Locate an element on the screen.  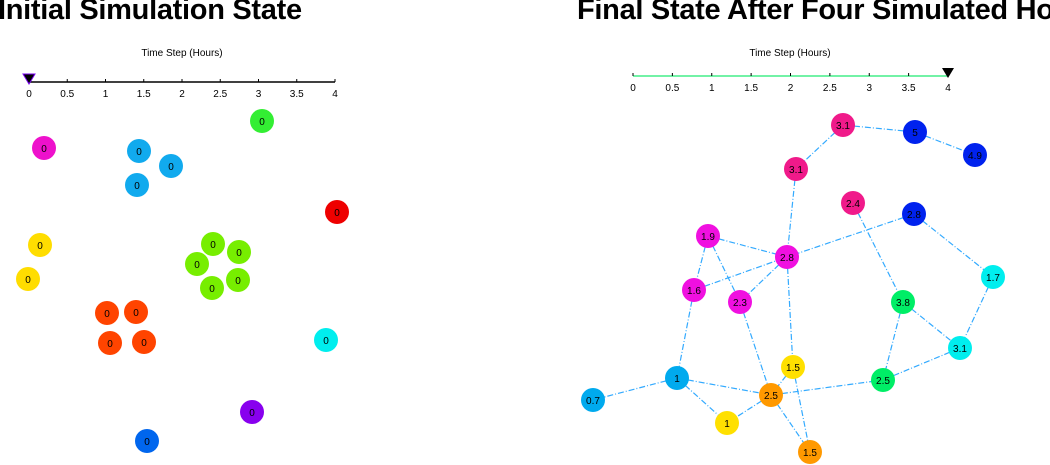
left-timeline-tick-label: 1.5 is located at coordinates (144, 94).